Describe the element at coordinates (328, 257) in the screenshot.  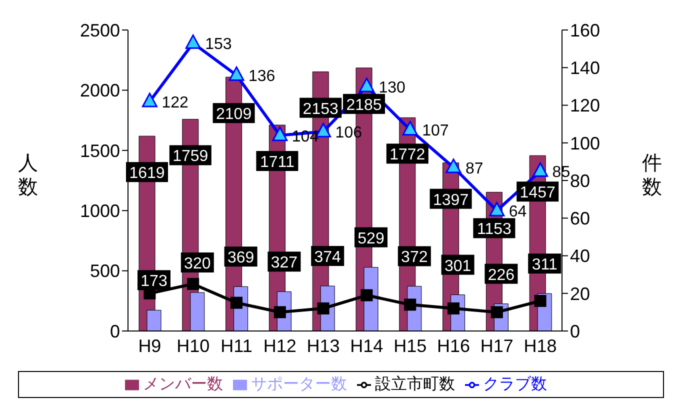
I see `data-label: 374` at that location.